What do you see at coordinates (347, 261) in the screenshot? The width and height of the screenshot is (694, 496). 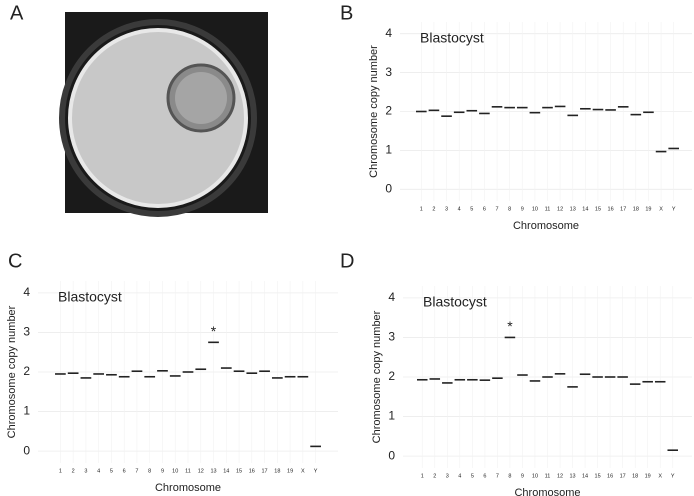 I see `panel-label: D` at bounding box center [347, 261].